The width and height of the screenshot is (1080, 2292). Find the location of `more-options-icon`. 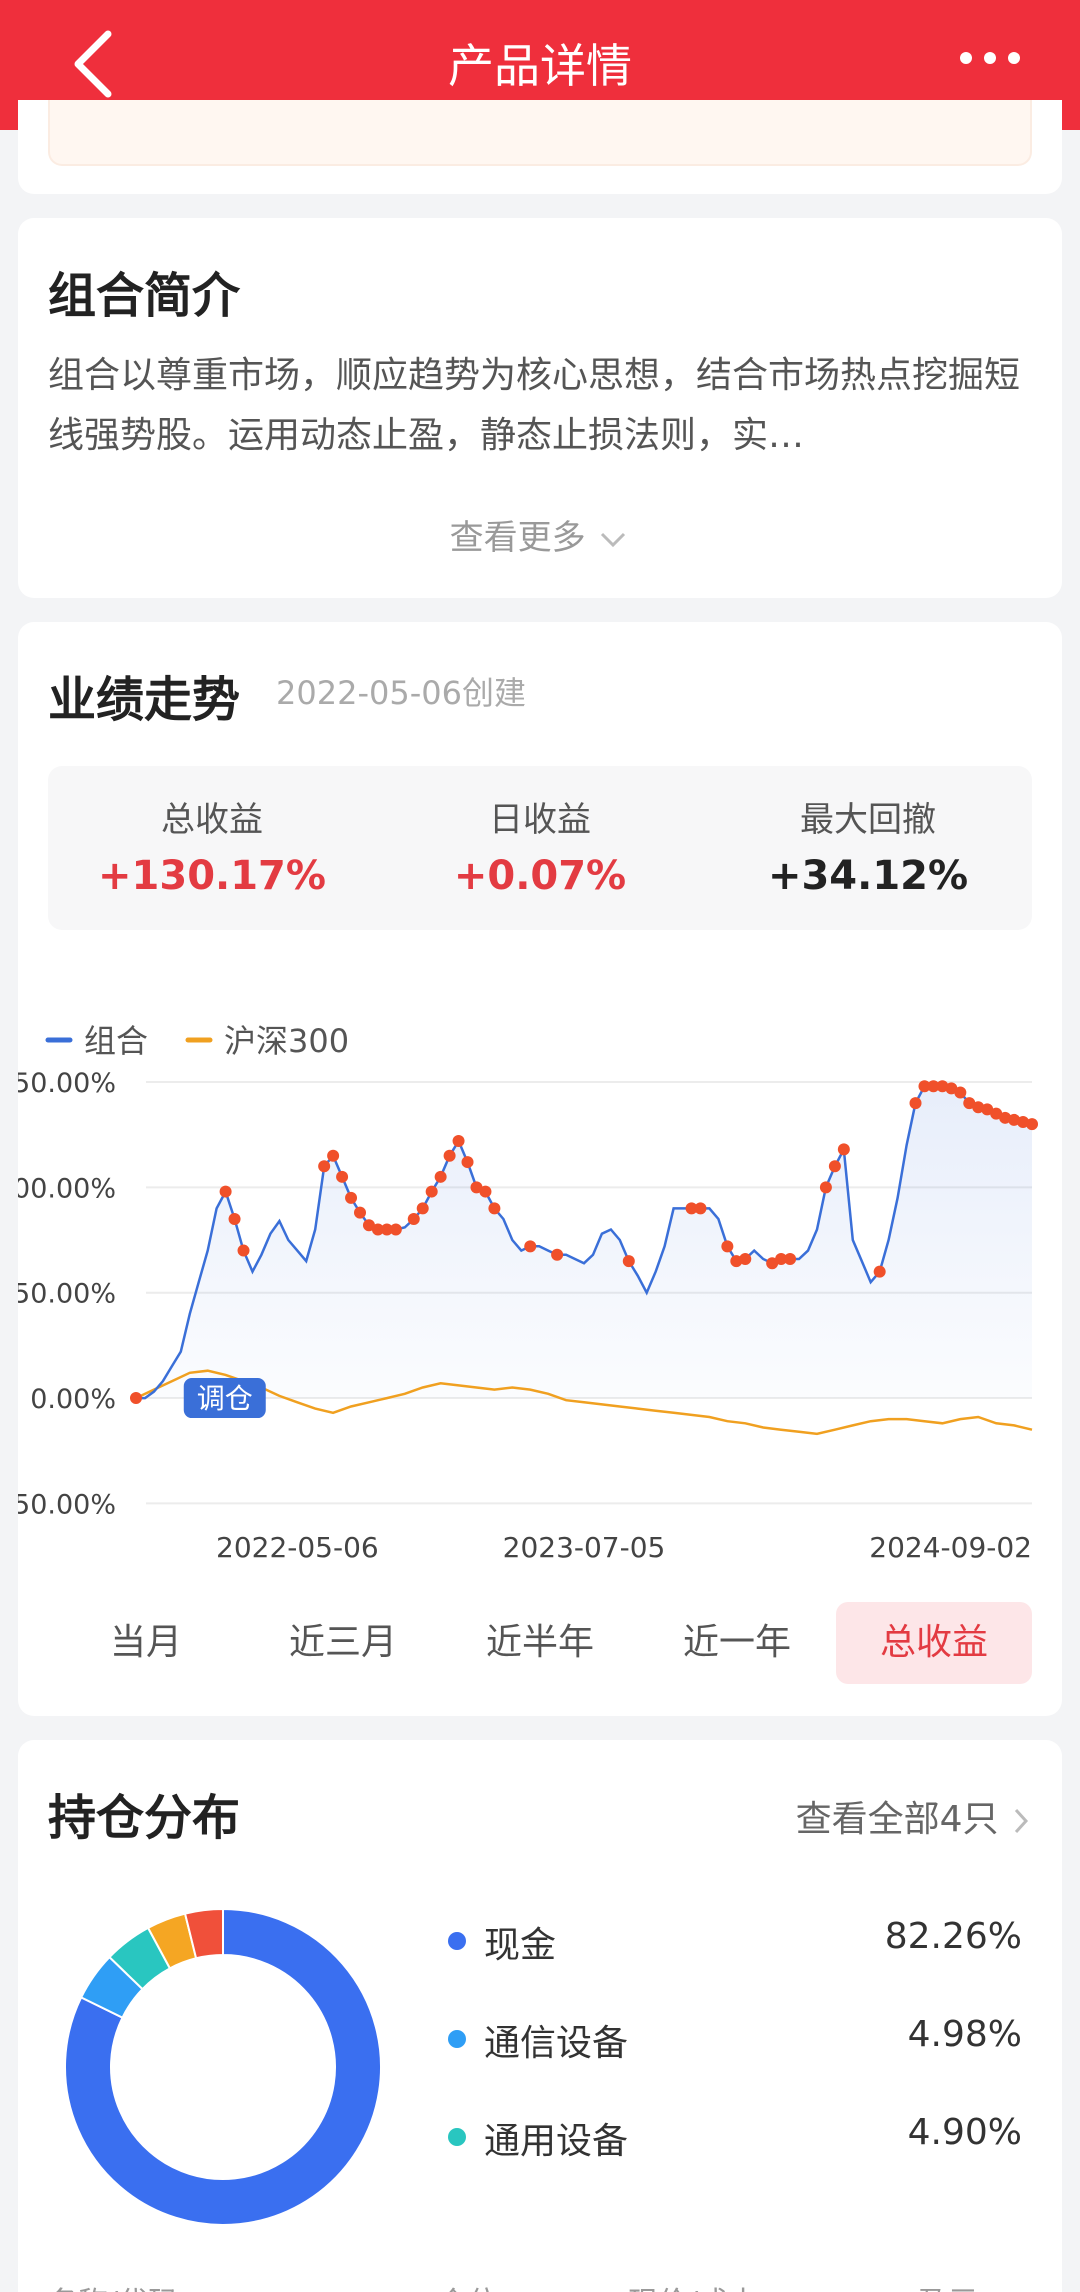

more-options-icon is located at coordinates (990, 58).